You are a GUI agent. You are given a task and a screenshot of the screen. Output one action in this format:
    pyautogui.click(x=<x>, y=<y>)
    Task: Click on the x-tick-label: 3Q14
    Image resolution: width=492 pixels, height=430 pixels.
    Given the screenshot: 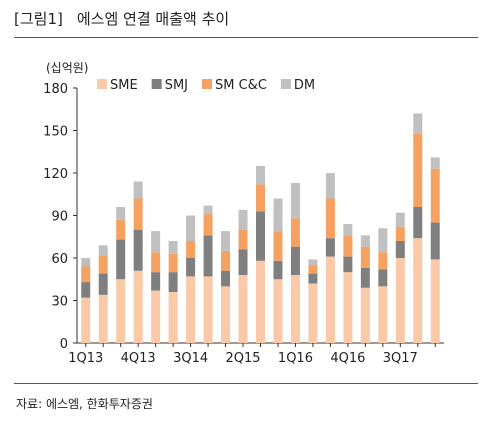 What is the action you would take?
    pyautogui.click(x=190, y=358)
    